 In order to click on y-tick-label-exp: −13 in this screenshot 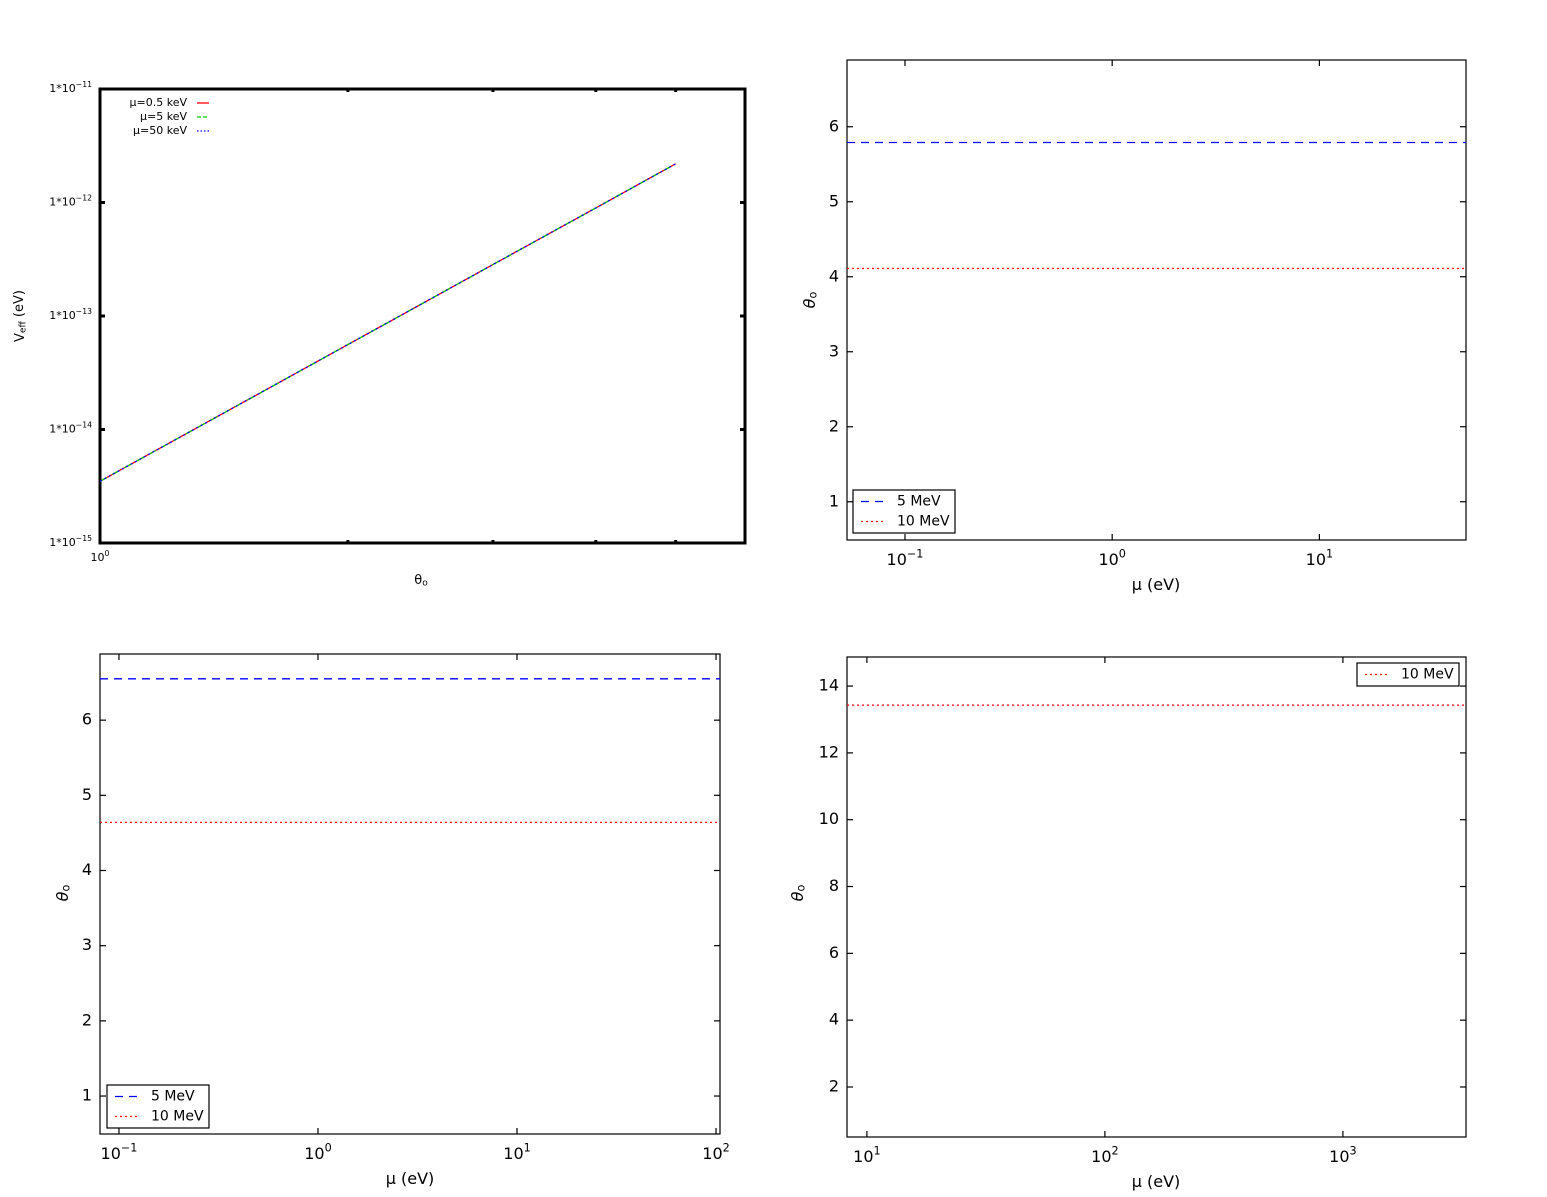, I will do `click(84, 311)`.